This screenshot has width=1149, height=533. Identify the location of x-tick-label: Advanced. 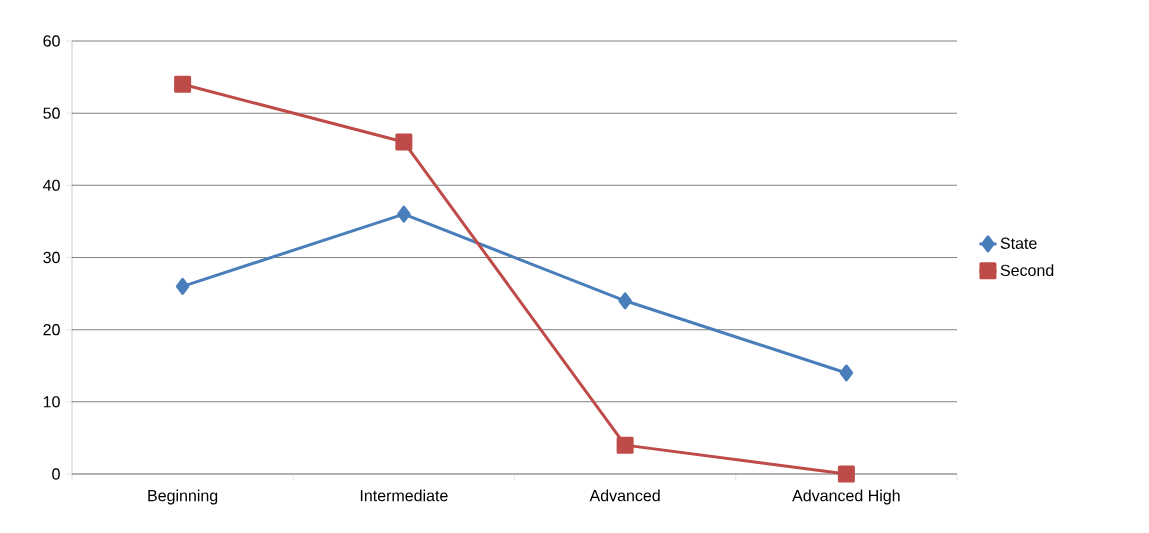
(624, 495).